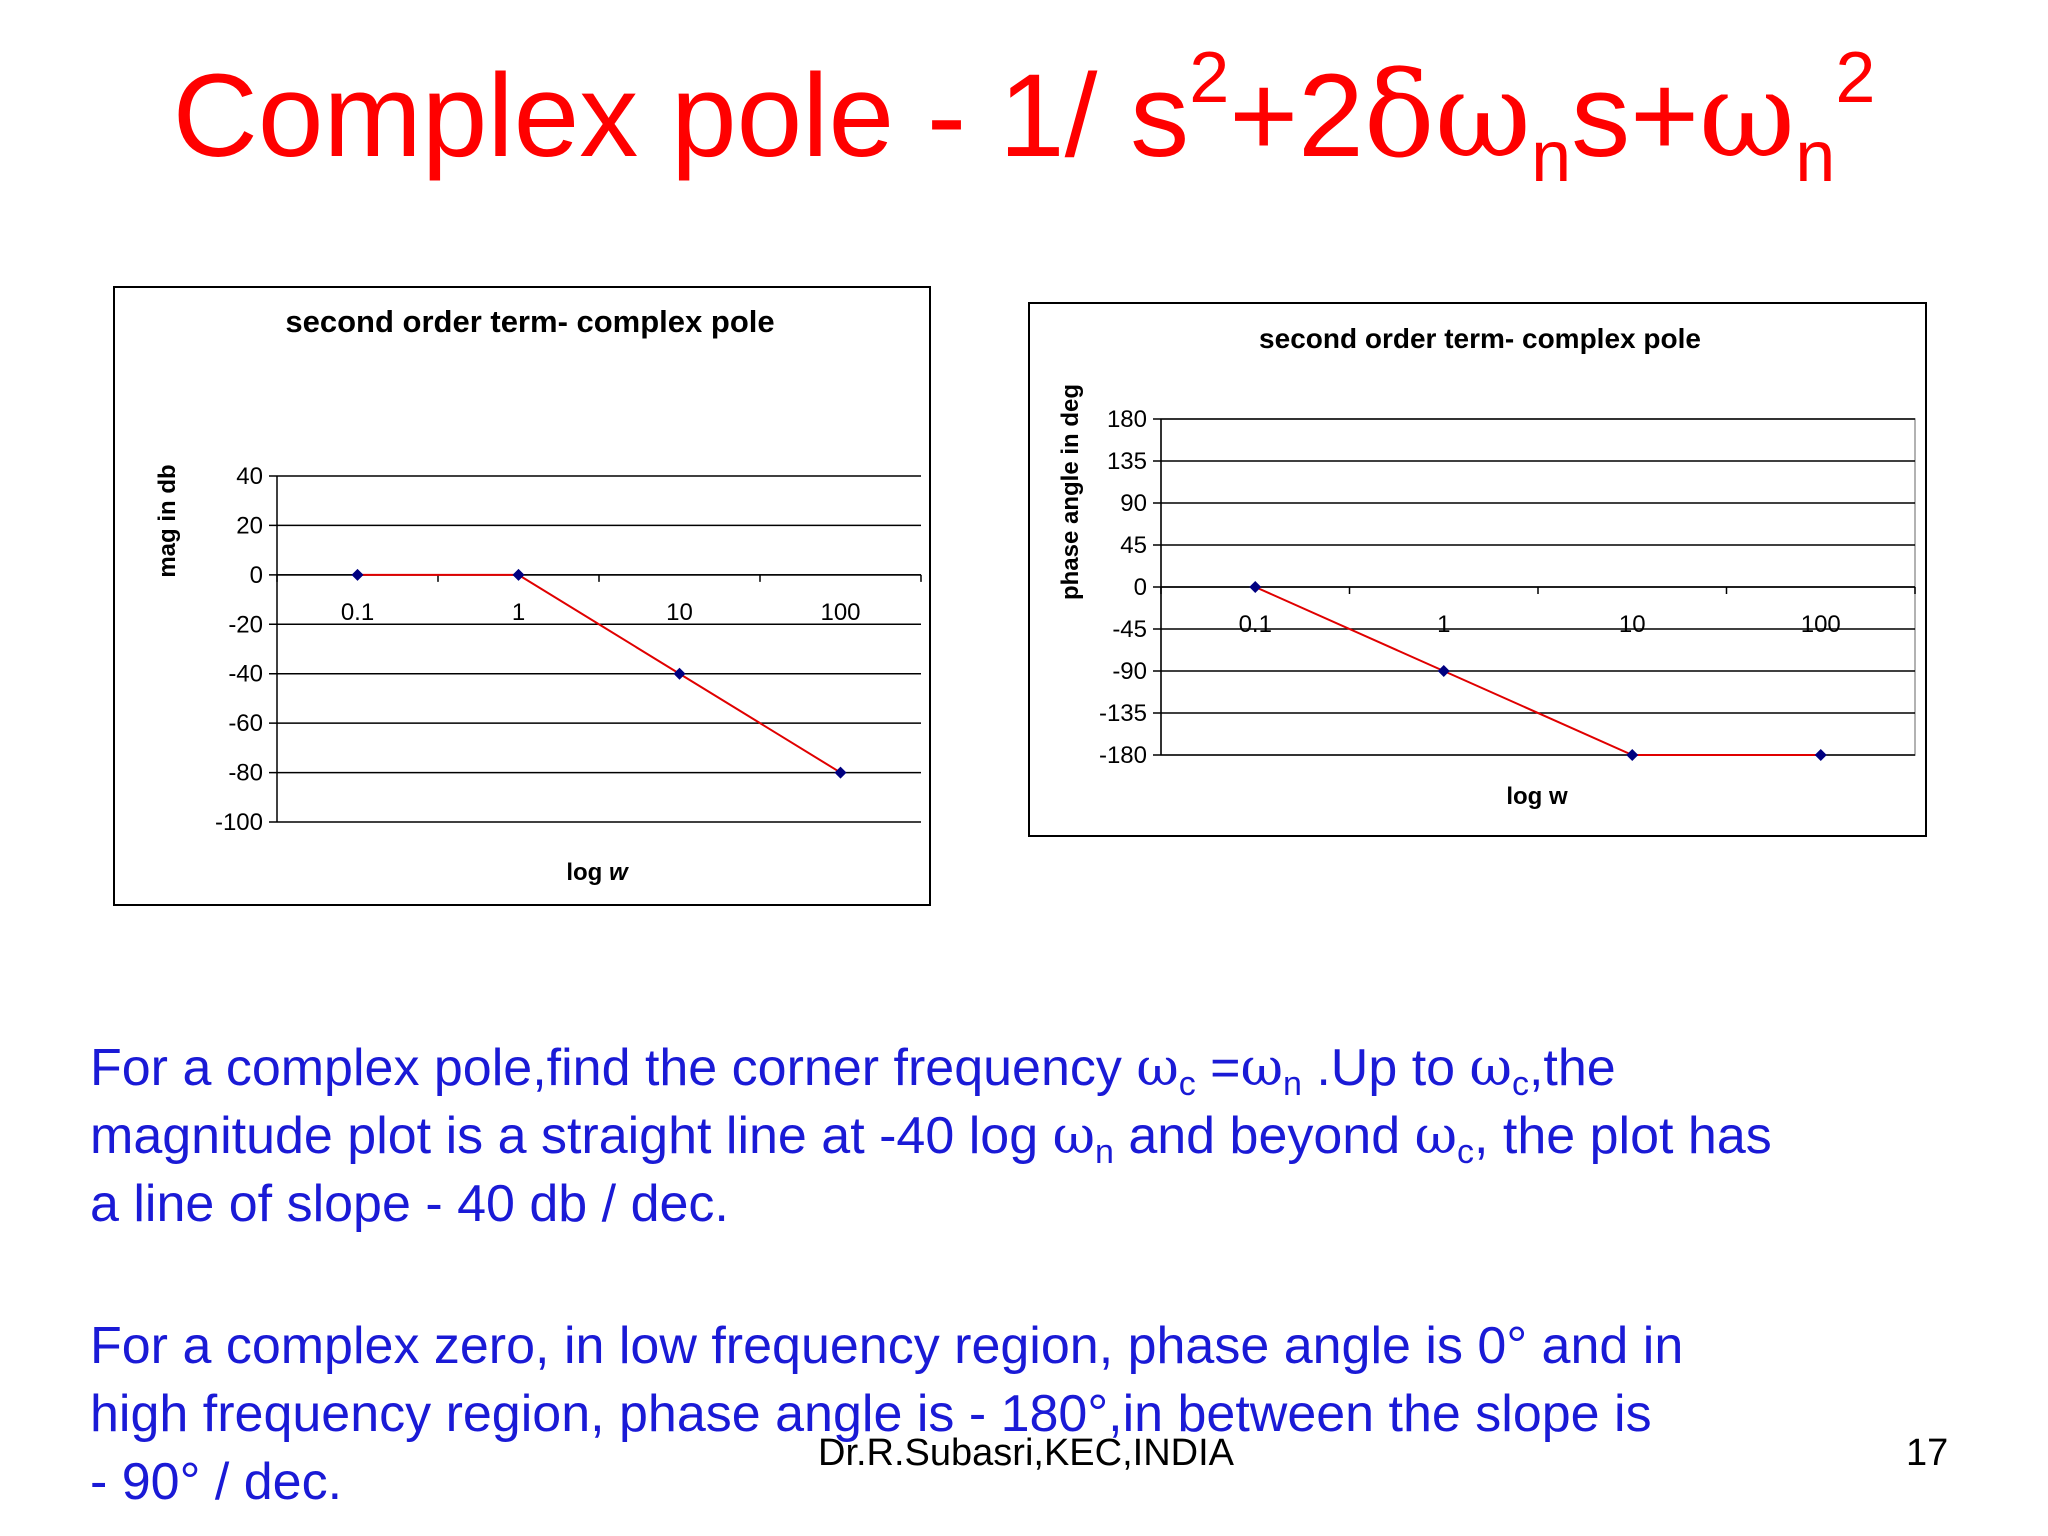 The width and height of the screenshot is (2048, 1536). What do you see at coordinates (1123, 713) in the screenshot?
I see `c2-y-tick-label: -135` at bounding box center [1123, 713].